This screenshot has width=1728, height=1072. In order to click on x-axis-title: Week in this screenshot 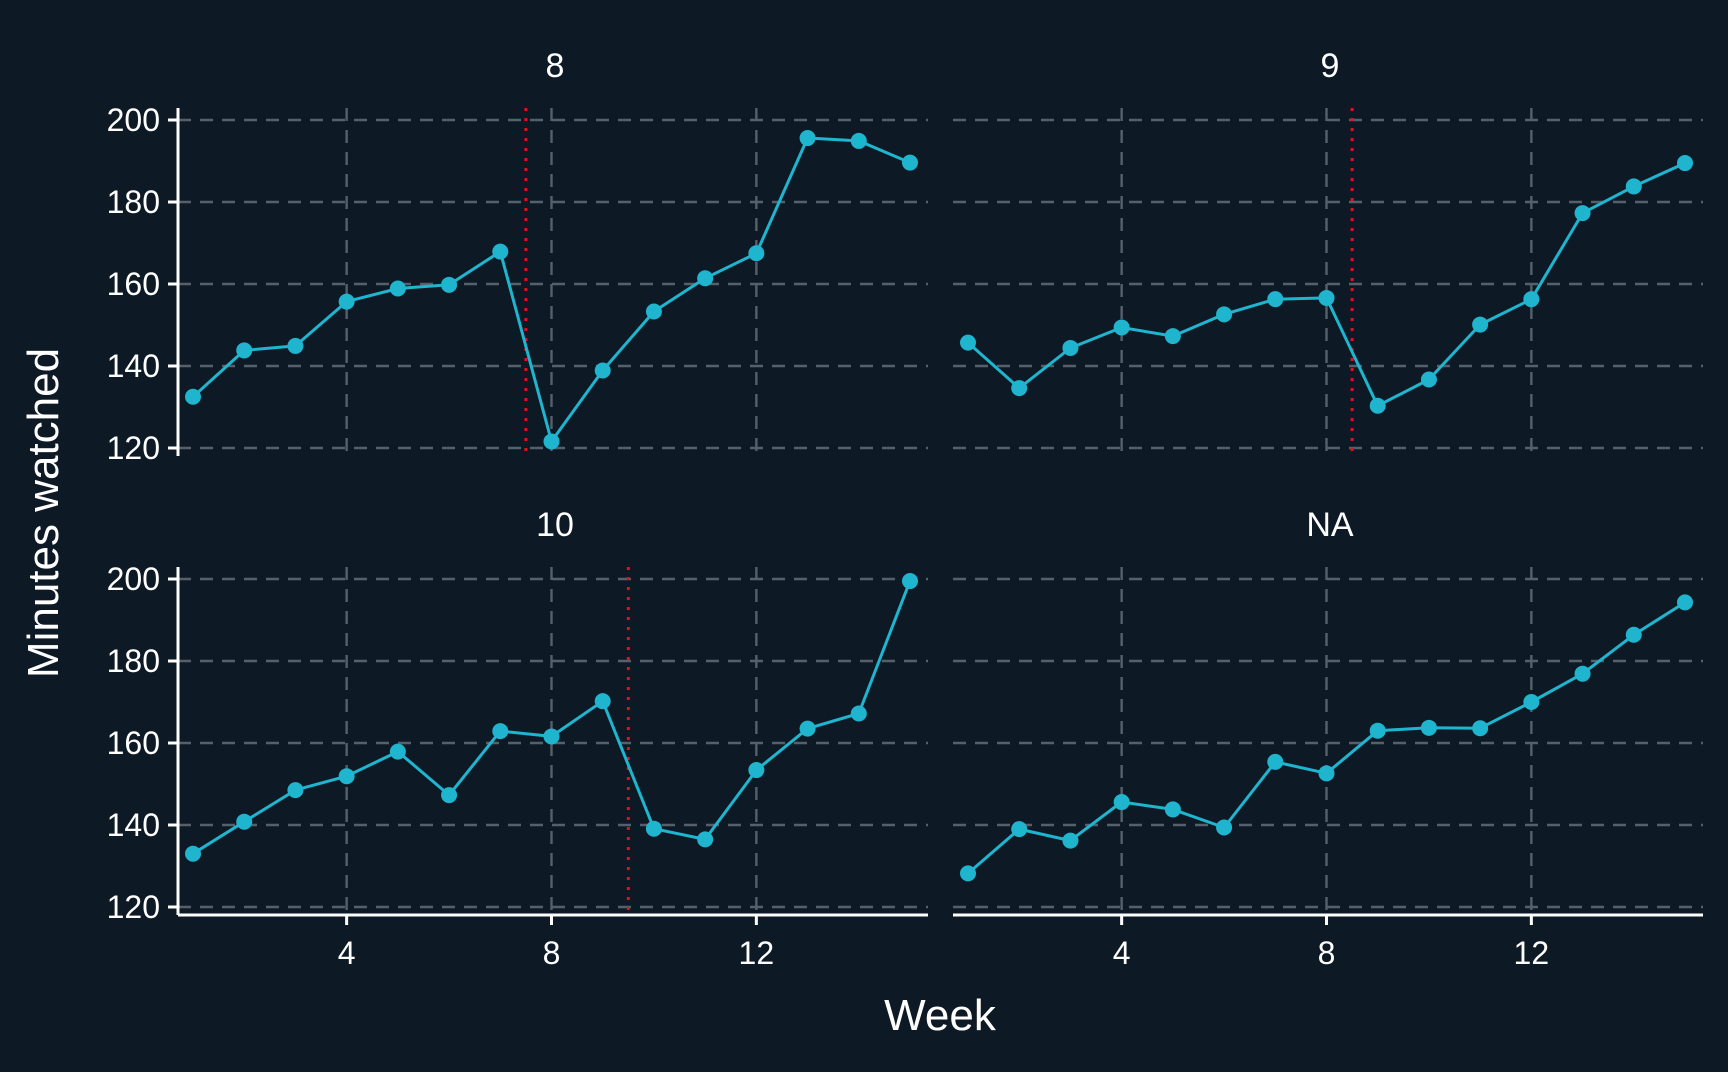, I will do `click(940, 1015)`.